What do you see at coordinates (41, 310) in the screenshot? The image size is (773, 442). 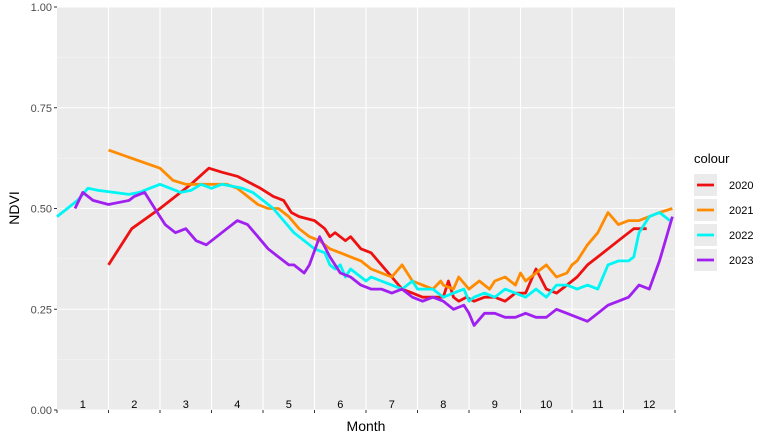 I see `y-tick-label: 0.25` at bounding box center [41, 310].